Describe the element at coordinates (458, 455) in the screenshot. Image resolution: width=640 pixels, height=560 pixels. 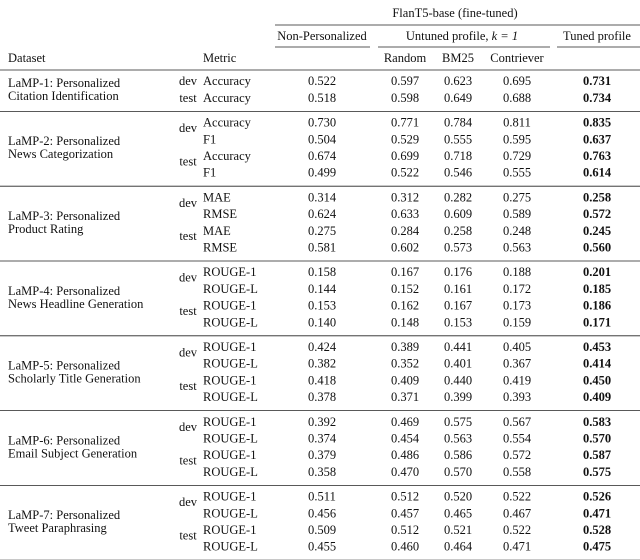
I see `cell-value: 0.586` at that location.